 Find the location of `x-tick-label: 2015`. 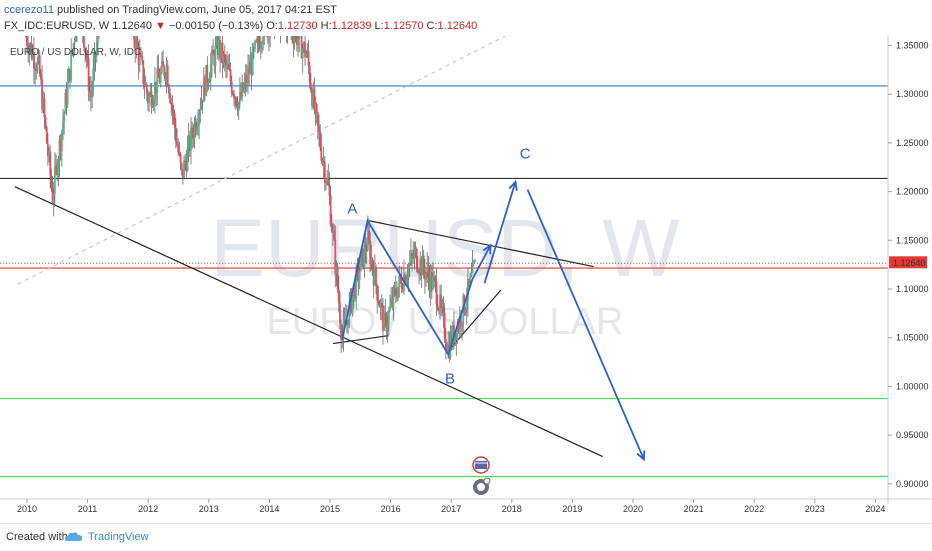

x-tick-label: 2015 is located at coordinates (330, 509).